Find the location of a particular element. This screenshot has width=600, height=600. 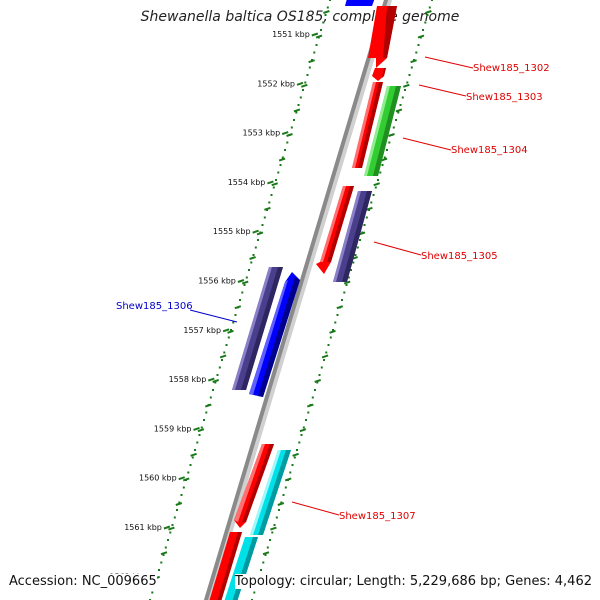

gene-arrow-red-bottom is located at coordinates (225, 566).